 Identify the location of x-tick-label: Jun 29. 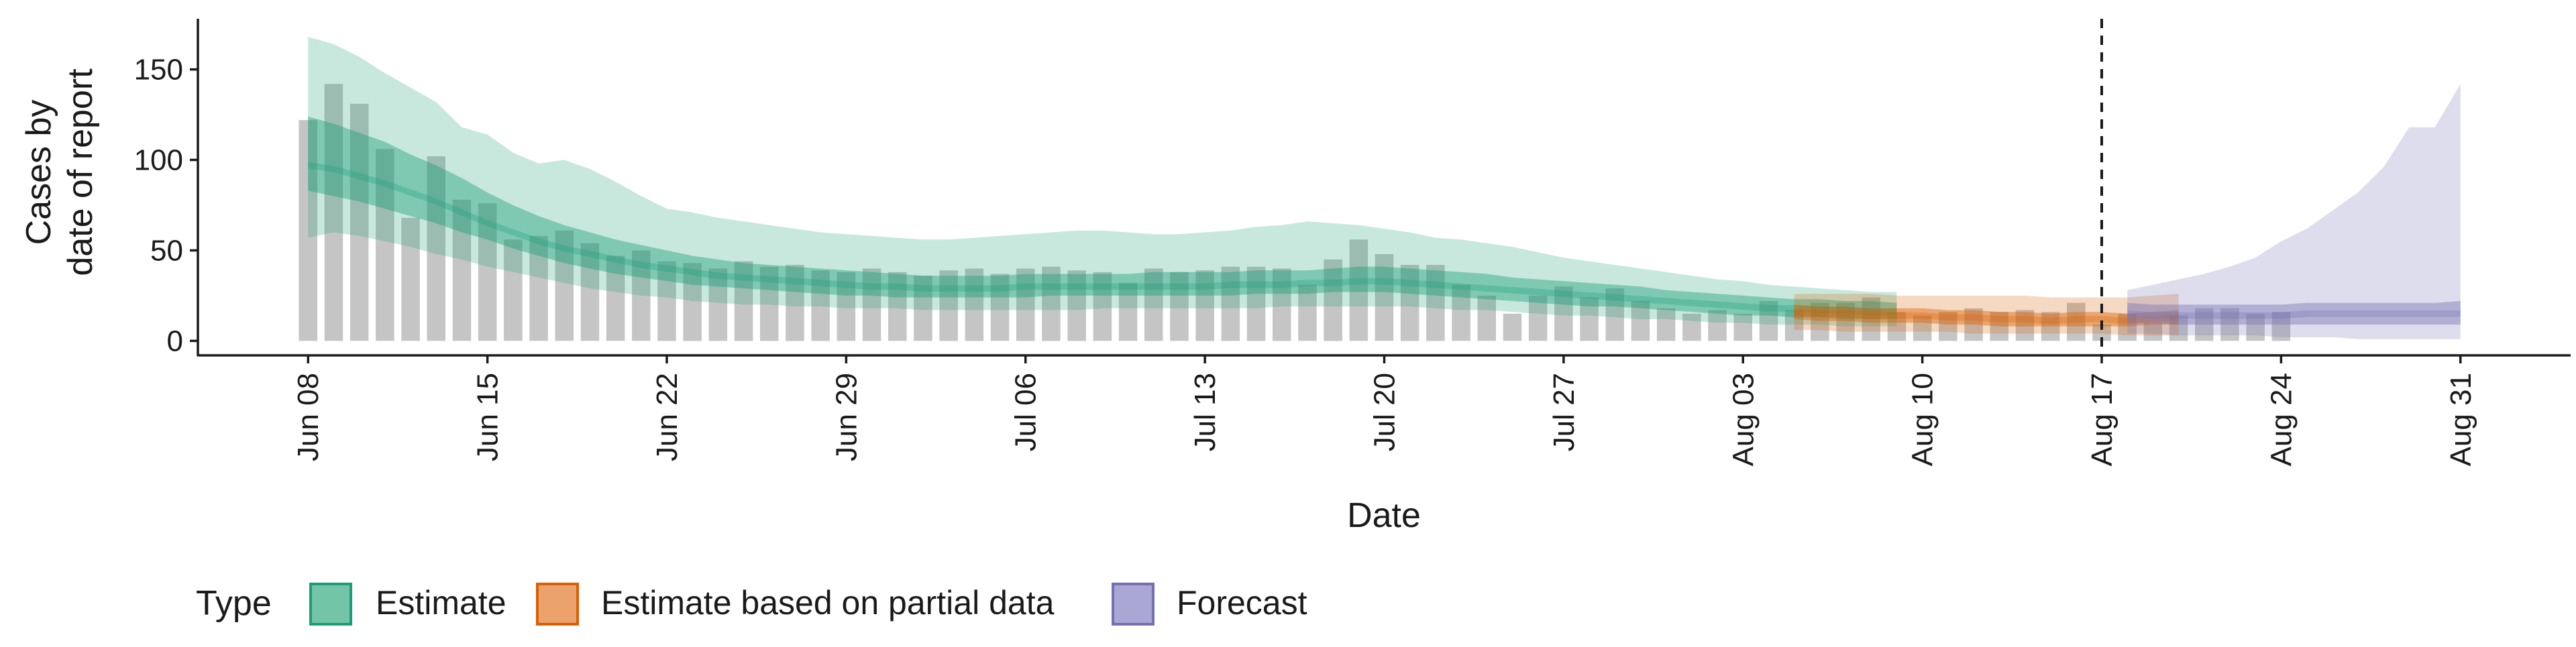
(846, 417).